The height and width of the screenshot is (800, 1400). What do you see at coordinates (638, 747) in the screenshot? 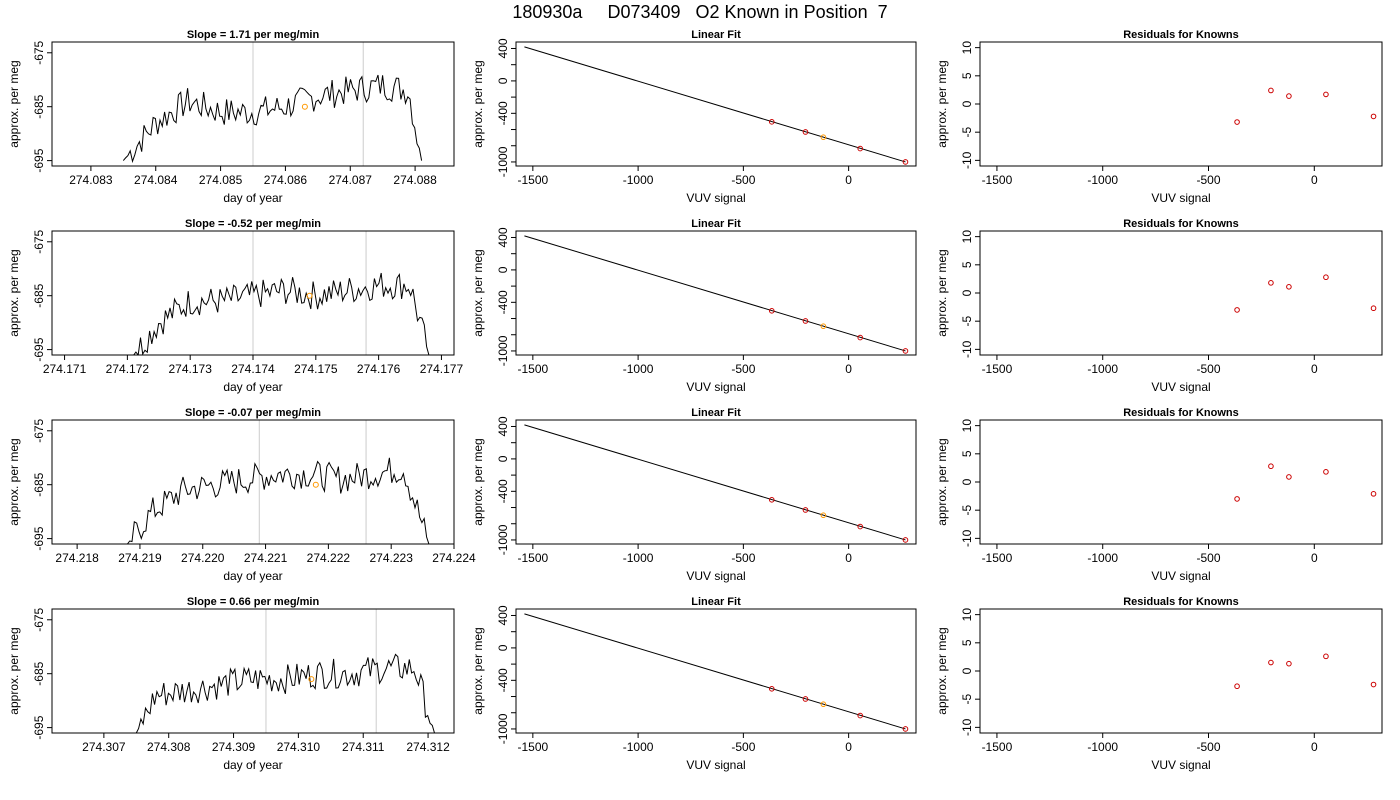
I see `x-tick-label: -1000` at bounding box center [638, 747].